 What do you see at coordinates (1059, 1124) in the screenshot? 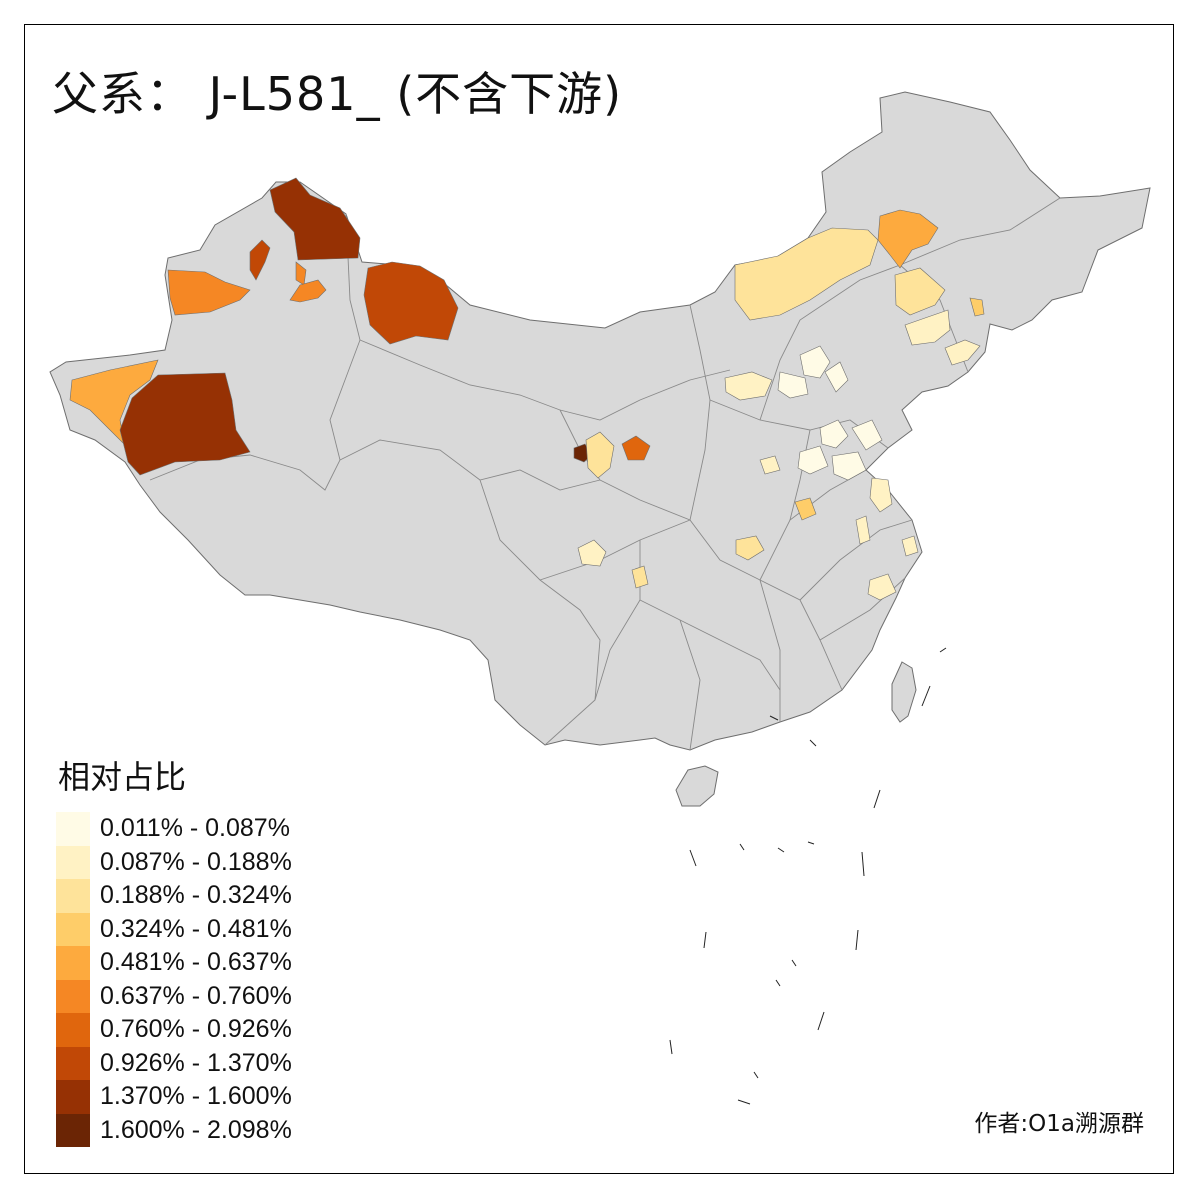
I see `author-credit: 作者:O1a溯源群` at bounding box center [1059, 1124].